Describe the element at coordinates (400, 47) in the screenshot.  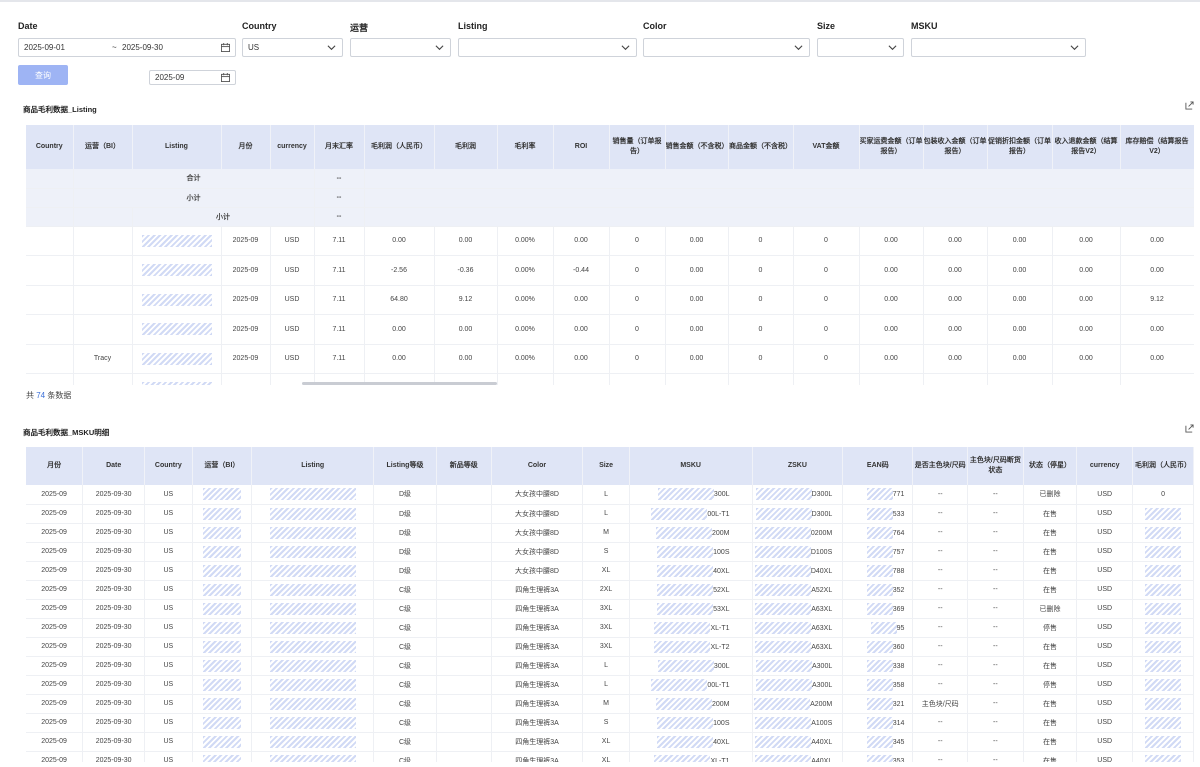
I see `ops-select` at that location.